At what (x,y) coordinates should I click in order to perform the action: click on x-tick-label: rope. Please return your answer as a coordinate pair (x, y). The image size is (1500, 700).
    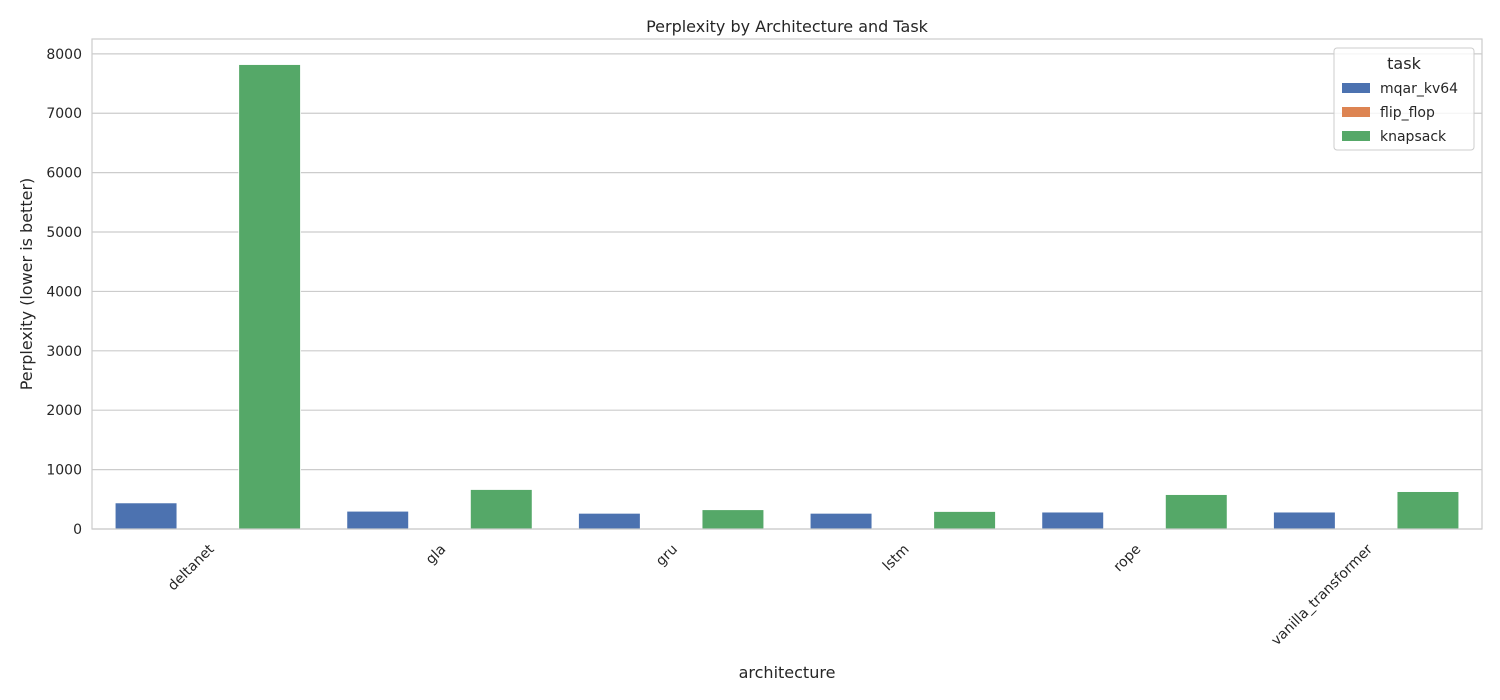
    Looking at the image, I should click on (1128, 558).